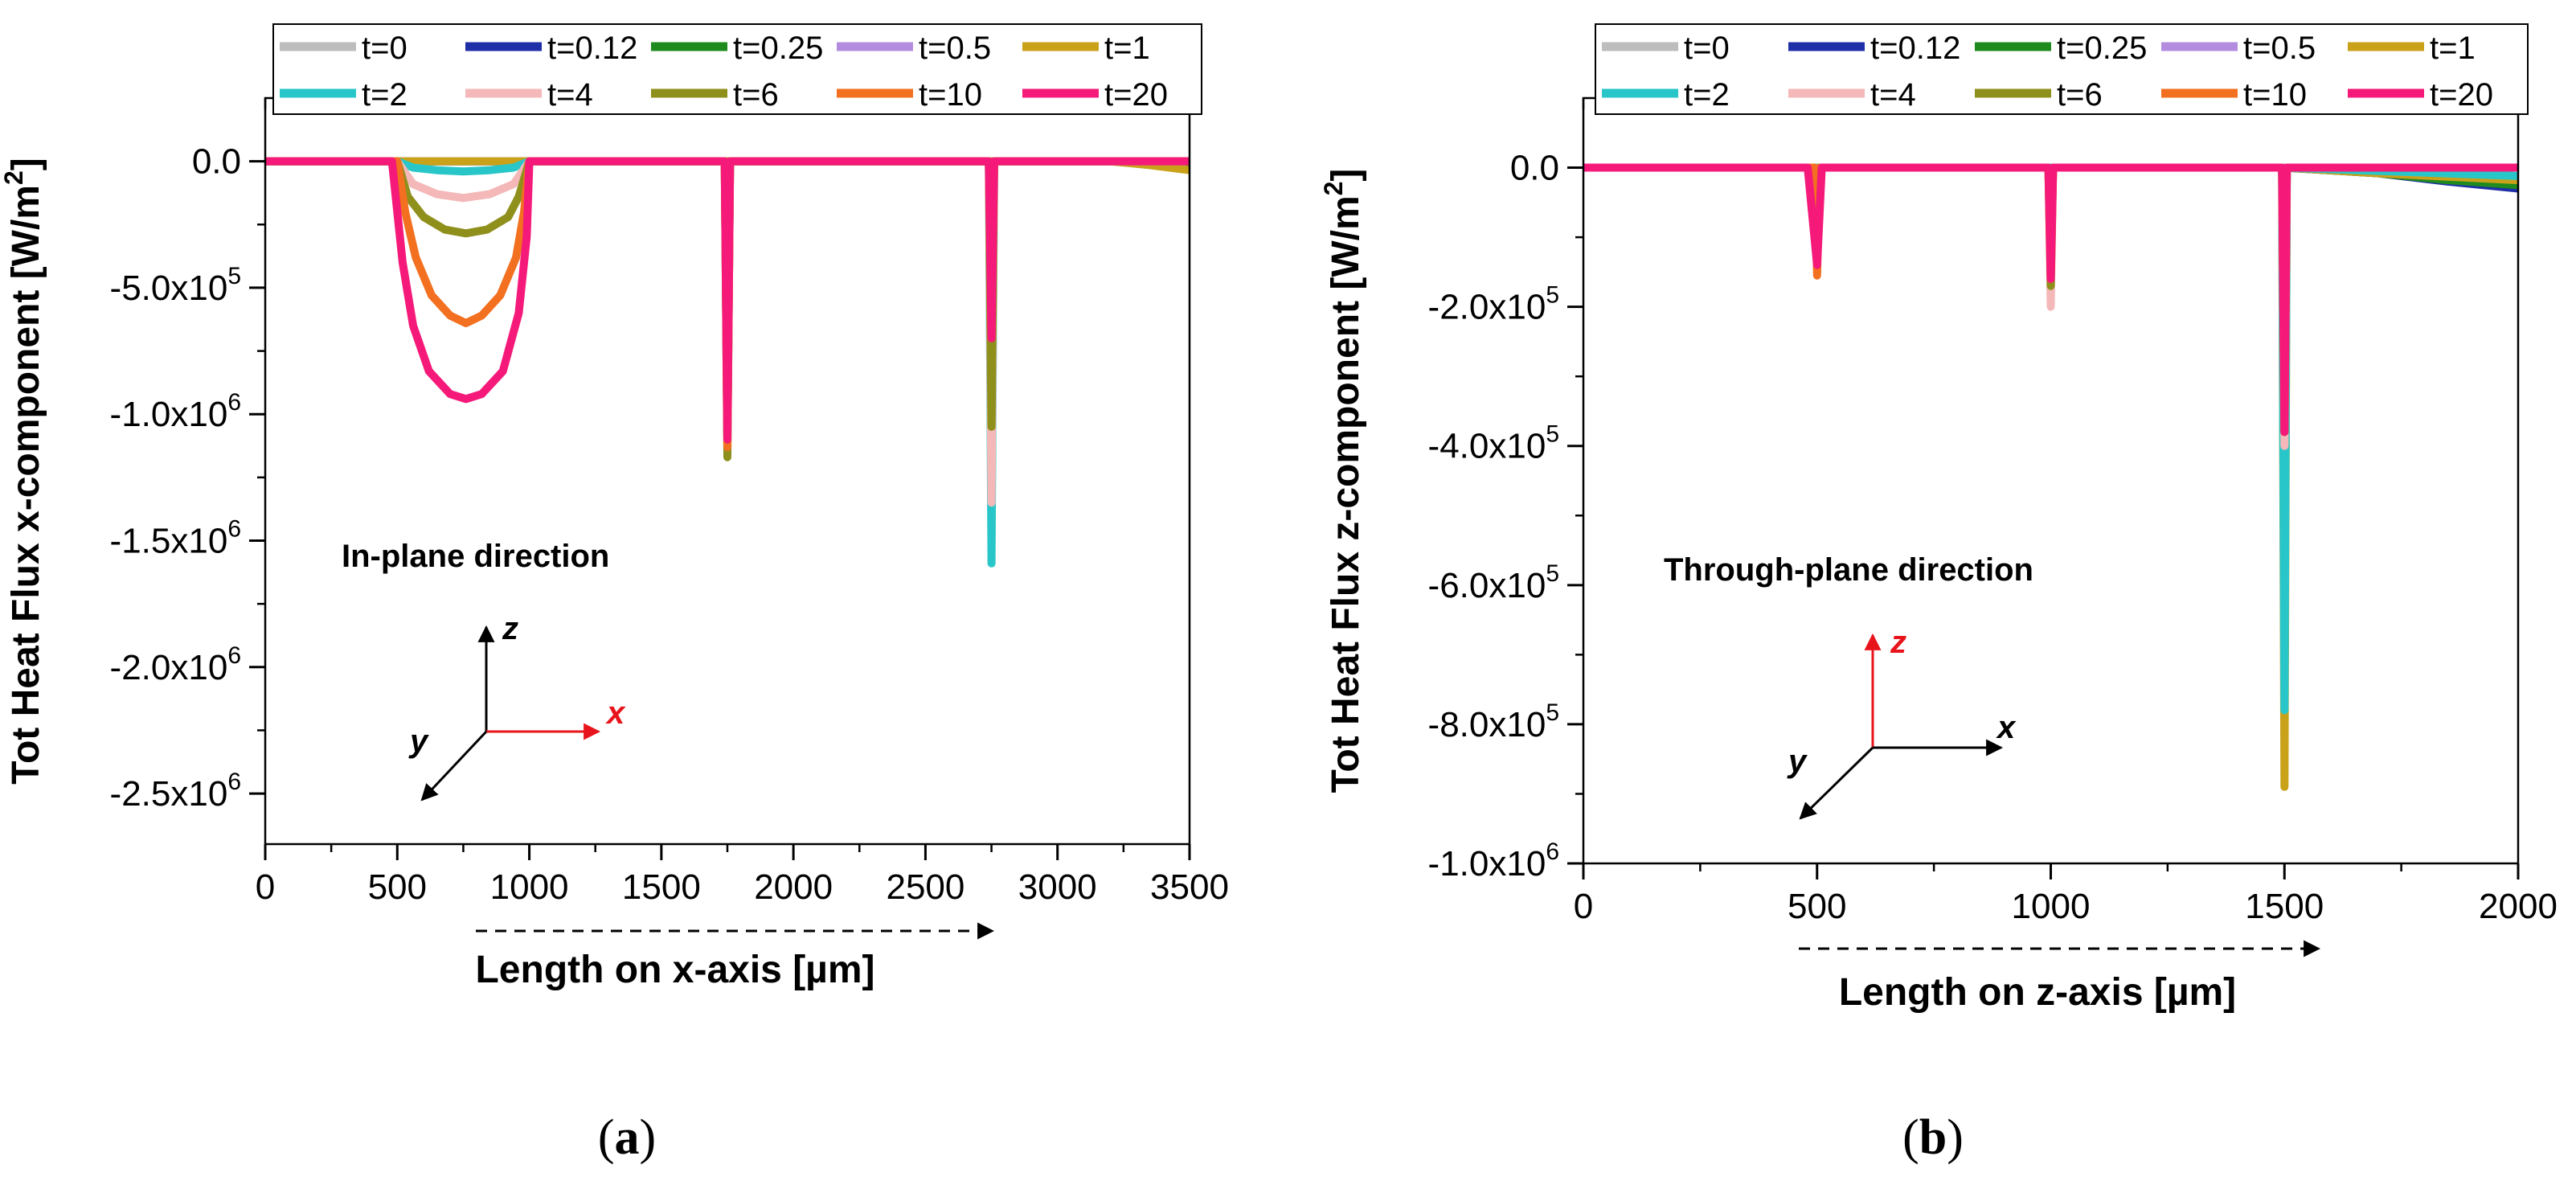  I want to click on y-tick-mantissa: -1.5x10, so click(169, 542).